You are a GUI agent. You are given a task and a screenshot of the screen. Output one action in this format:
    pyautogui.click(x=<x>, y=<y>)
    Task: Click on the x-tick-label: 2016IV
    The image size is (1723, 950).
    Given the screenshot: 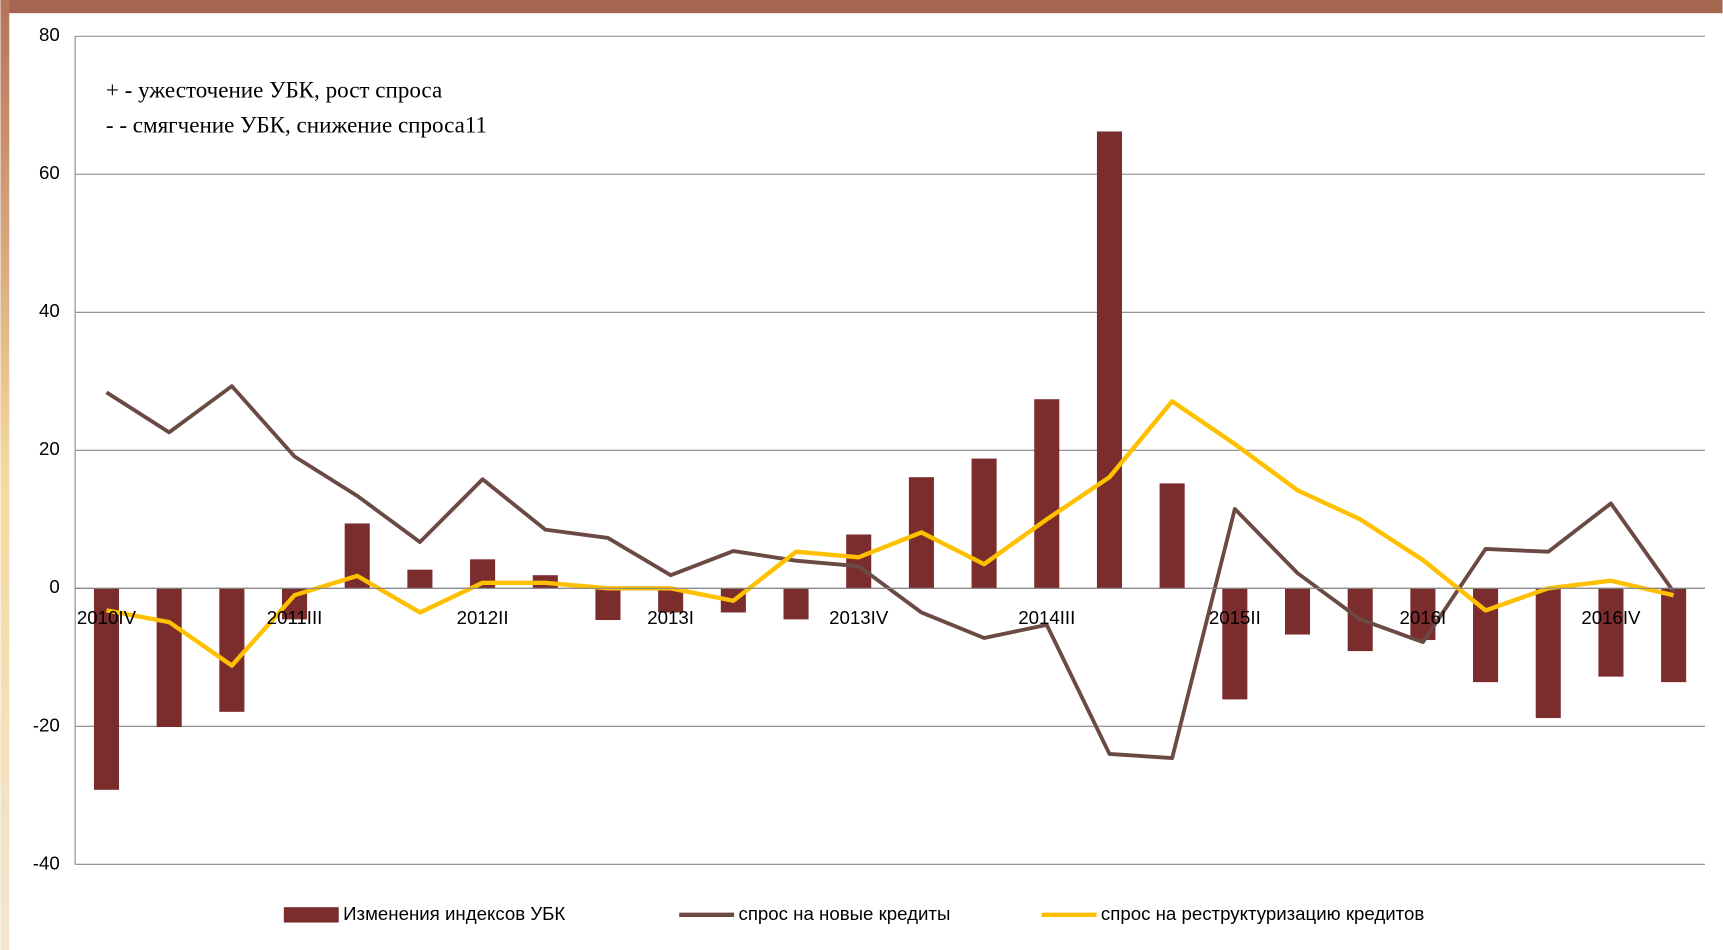 What is the action you would take?
    pyautogui.click(x=1611, y=617)
    